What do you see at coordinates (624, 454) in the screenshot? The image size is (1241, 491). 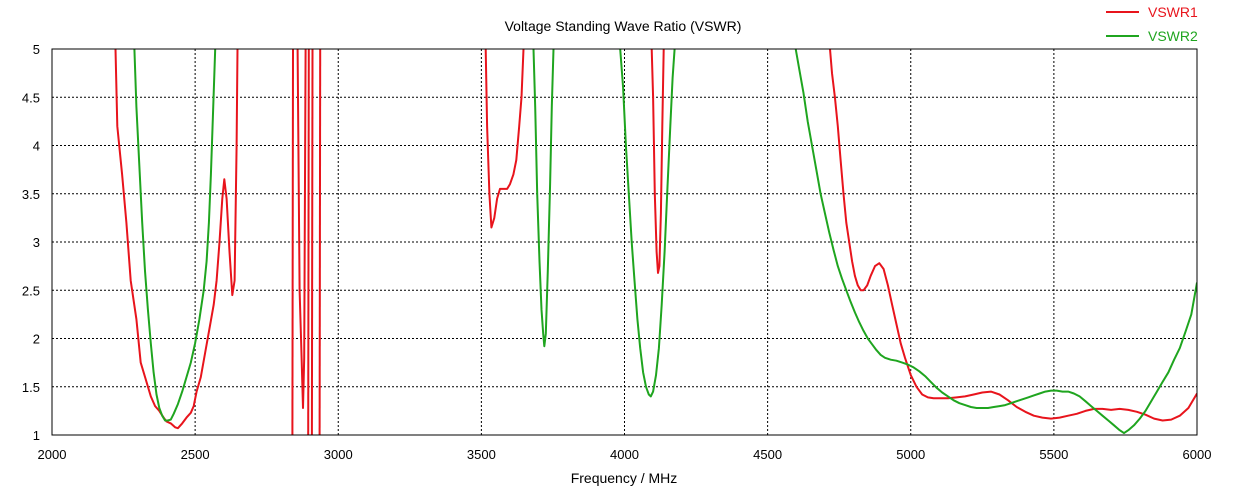 I see `x-tick-label: 4000` at bounding box center [624, 454].